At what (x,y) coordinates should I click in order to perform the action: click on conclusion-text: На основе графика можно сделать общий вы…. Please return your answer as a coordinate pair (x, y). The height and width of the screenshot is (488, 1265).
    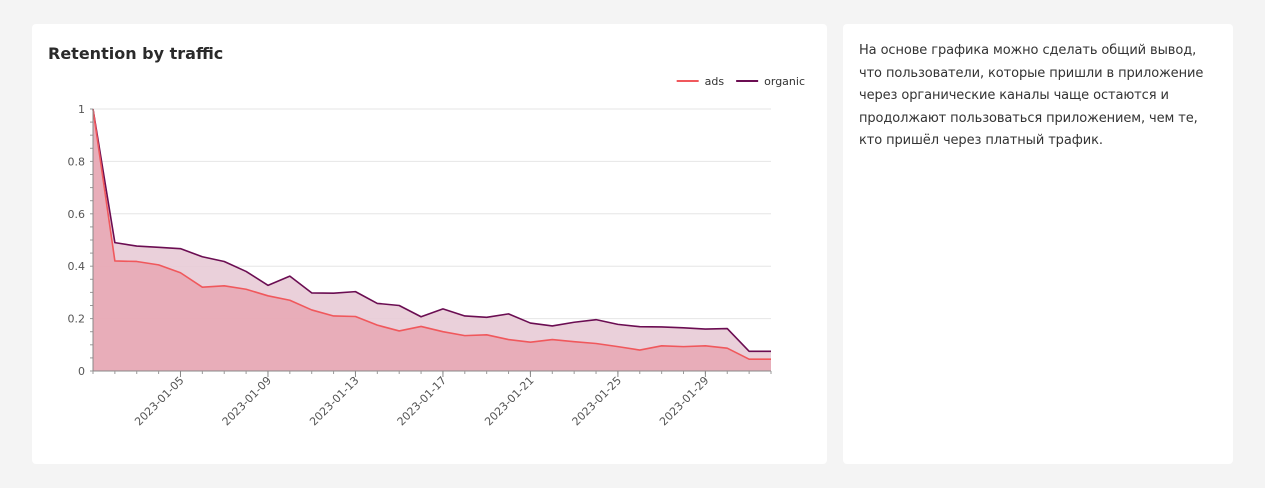
    Looking at the image, I should click on (1031, 95).